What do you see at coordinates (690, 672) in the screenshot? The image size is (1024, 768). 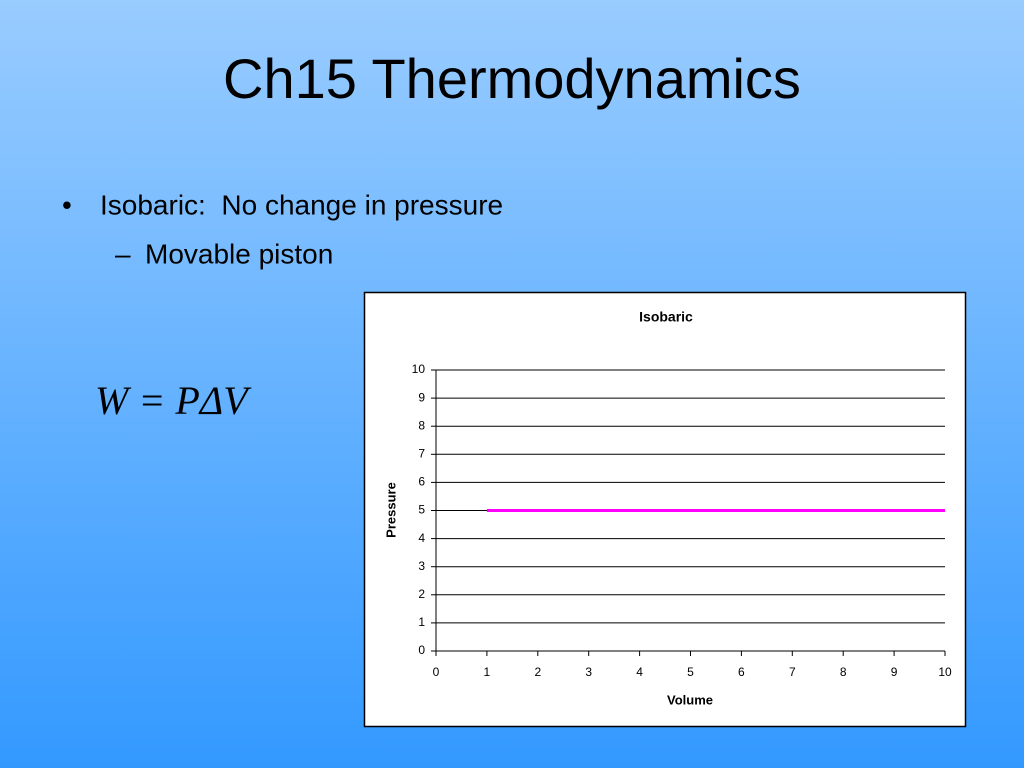 I see `x-tick-label: 5` at bounding box center [690, 672].